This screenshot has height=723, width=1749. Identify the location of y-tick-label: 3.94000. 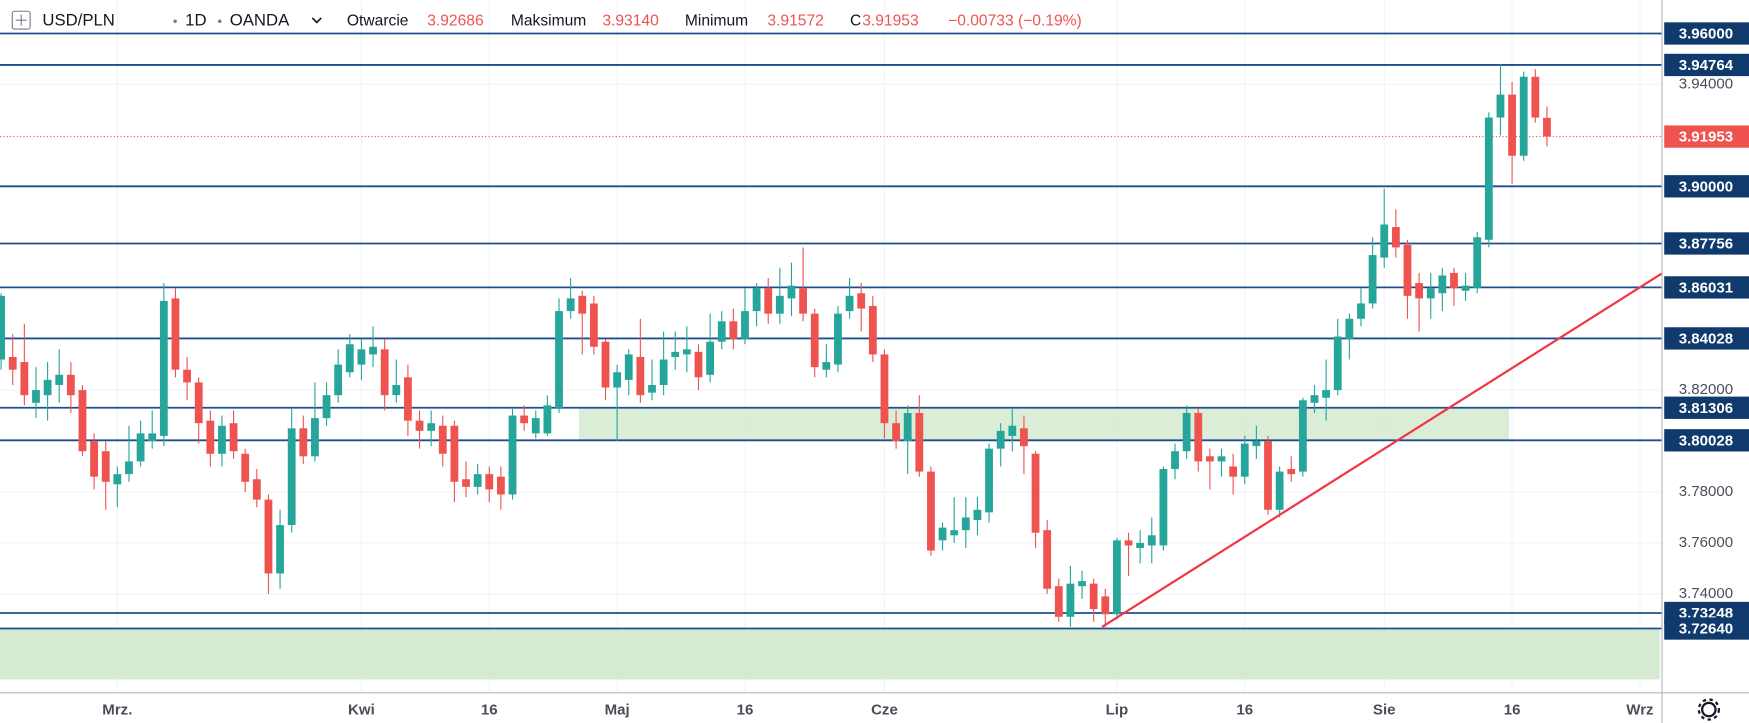
(1706, 83).